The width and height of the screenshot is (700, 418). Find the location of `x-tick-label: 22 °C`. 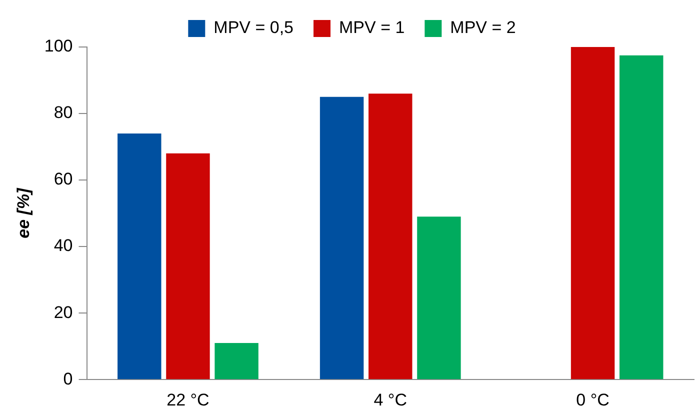

x-tick-label: 22 °C is located at coordinates (188, 400).